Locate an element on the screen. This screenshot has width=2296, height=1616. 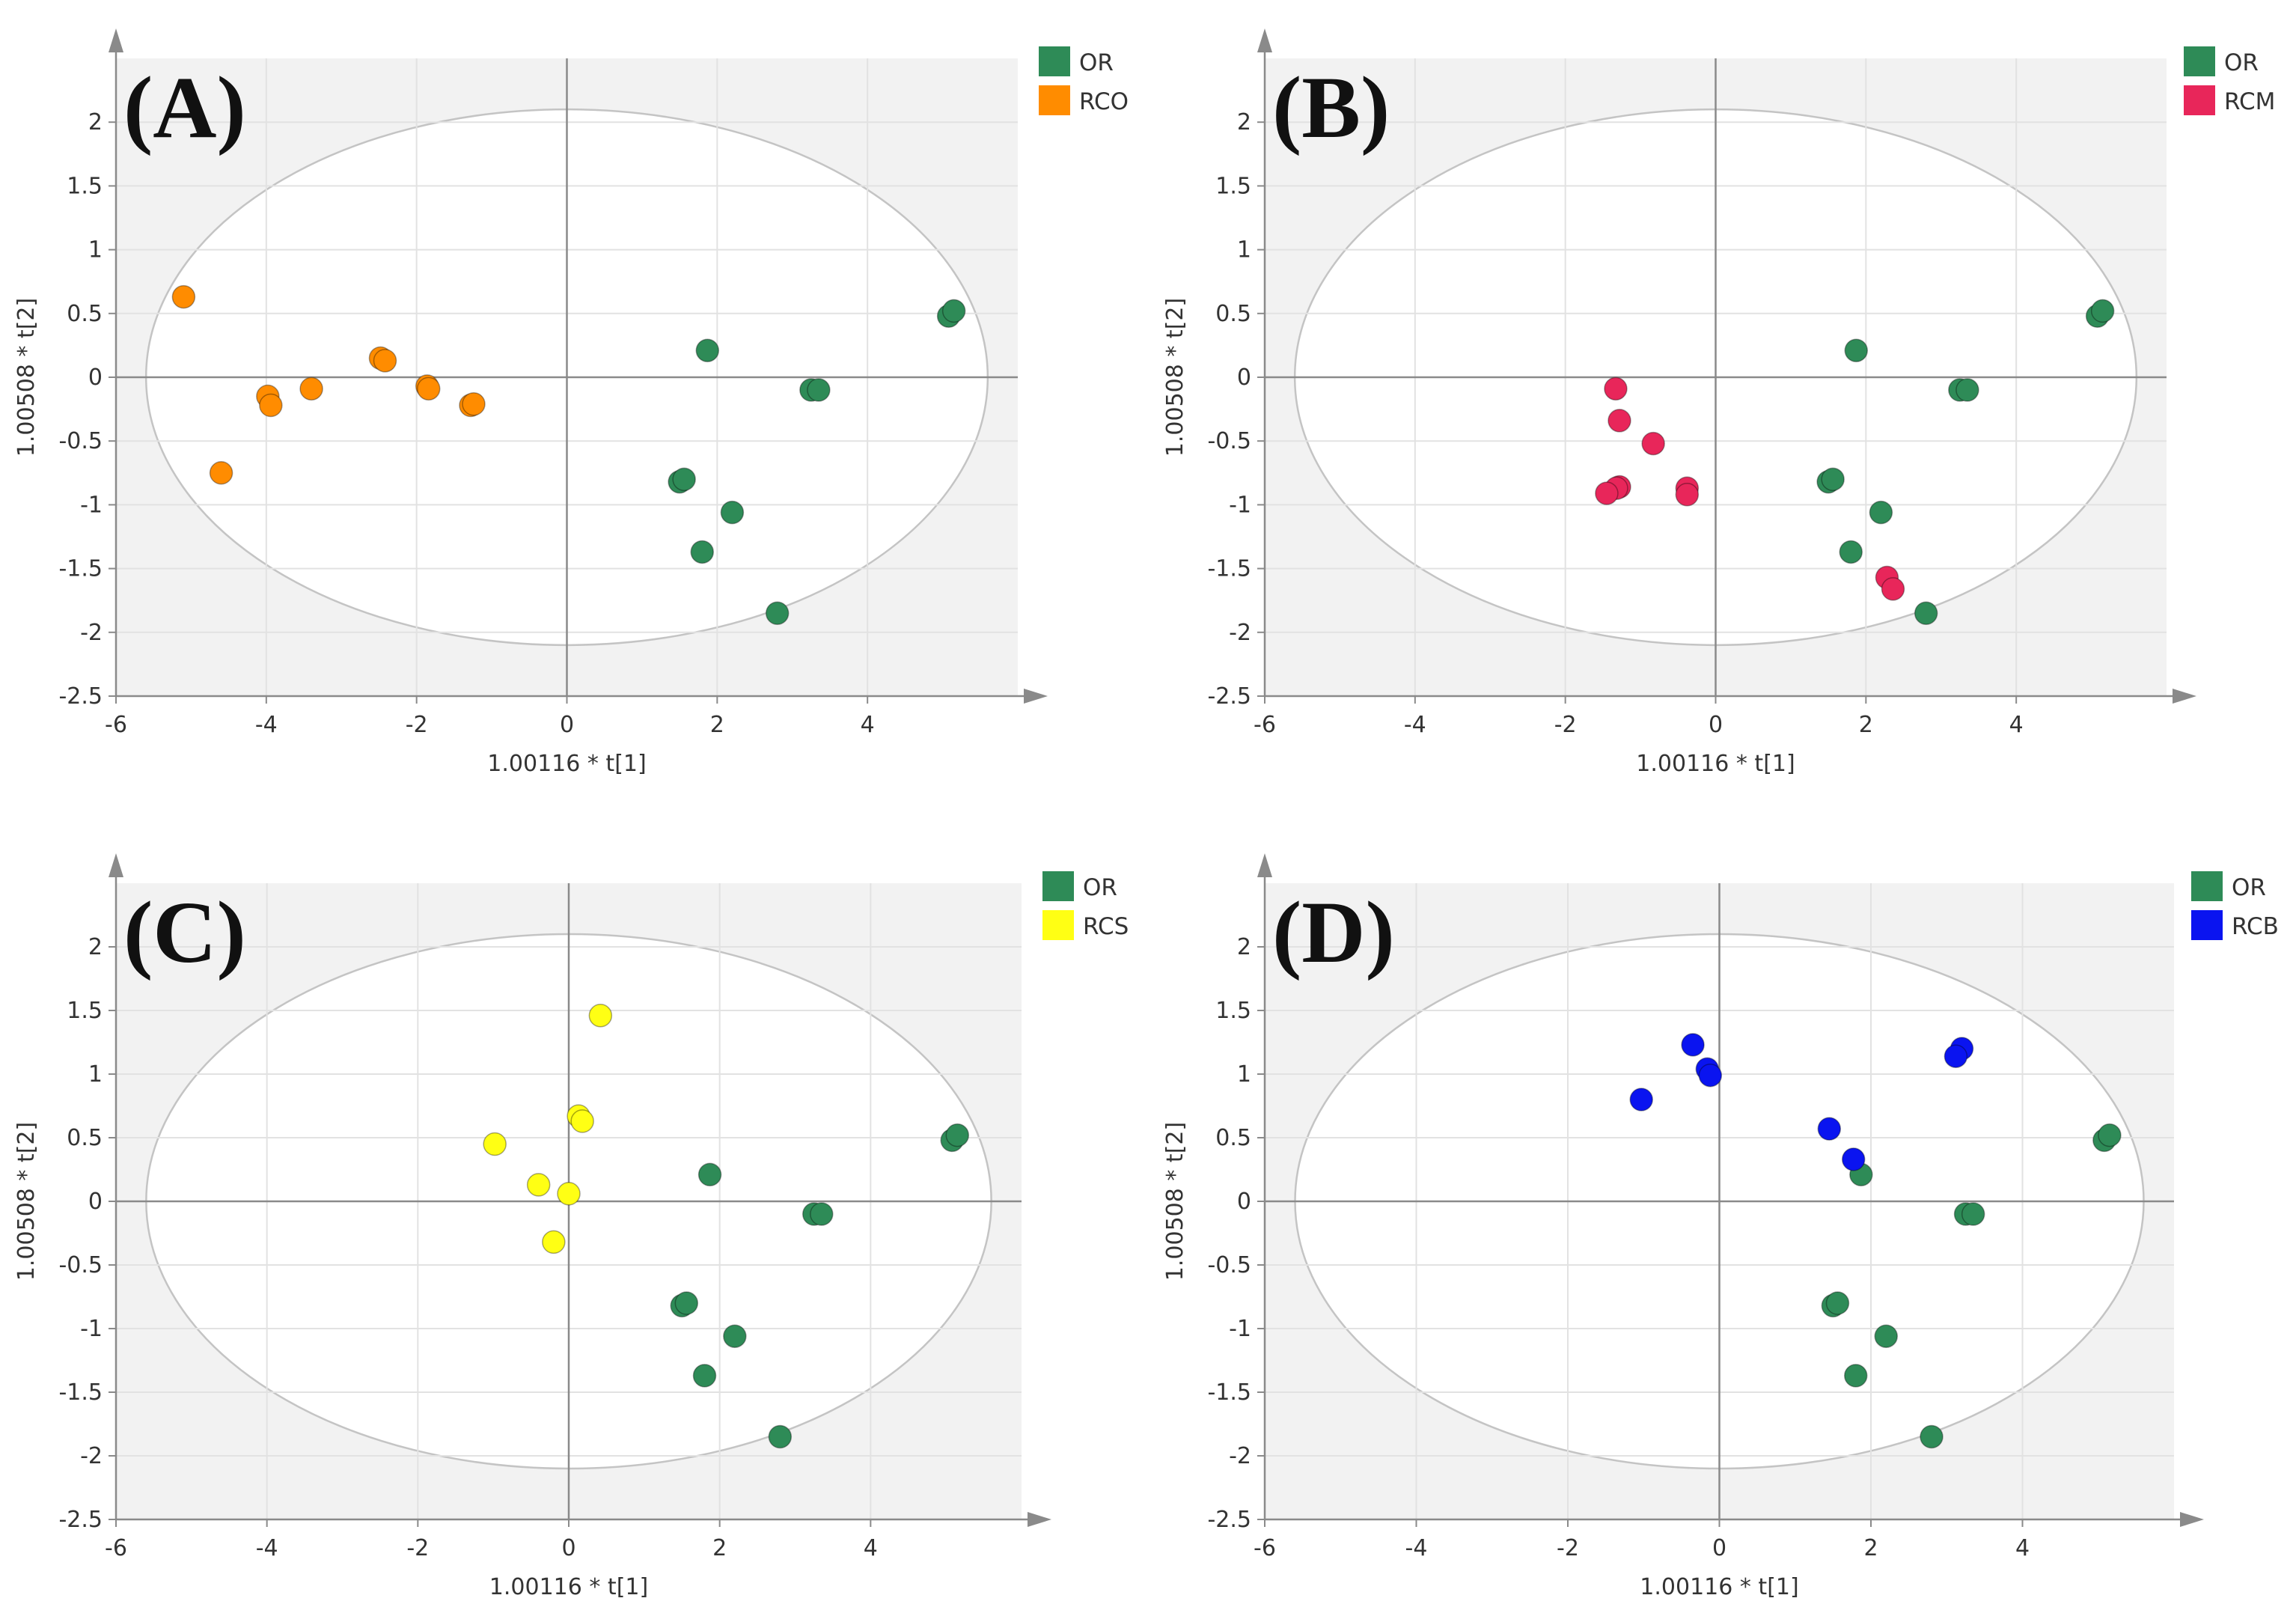
legend: OR RCB is located at coordinates (2235, 905).